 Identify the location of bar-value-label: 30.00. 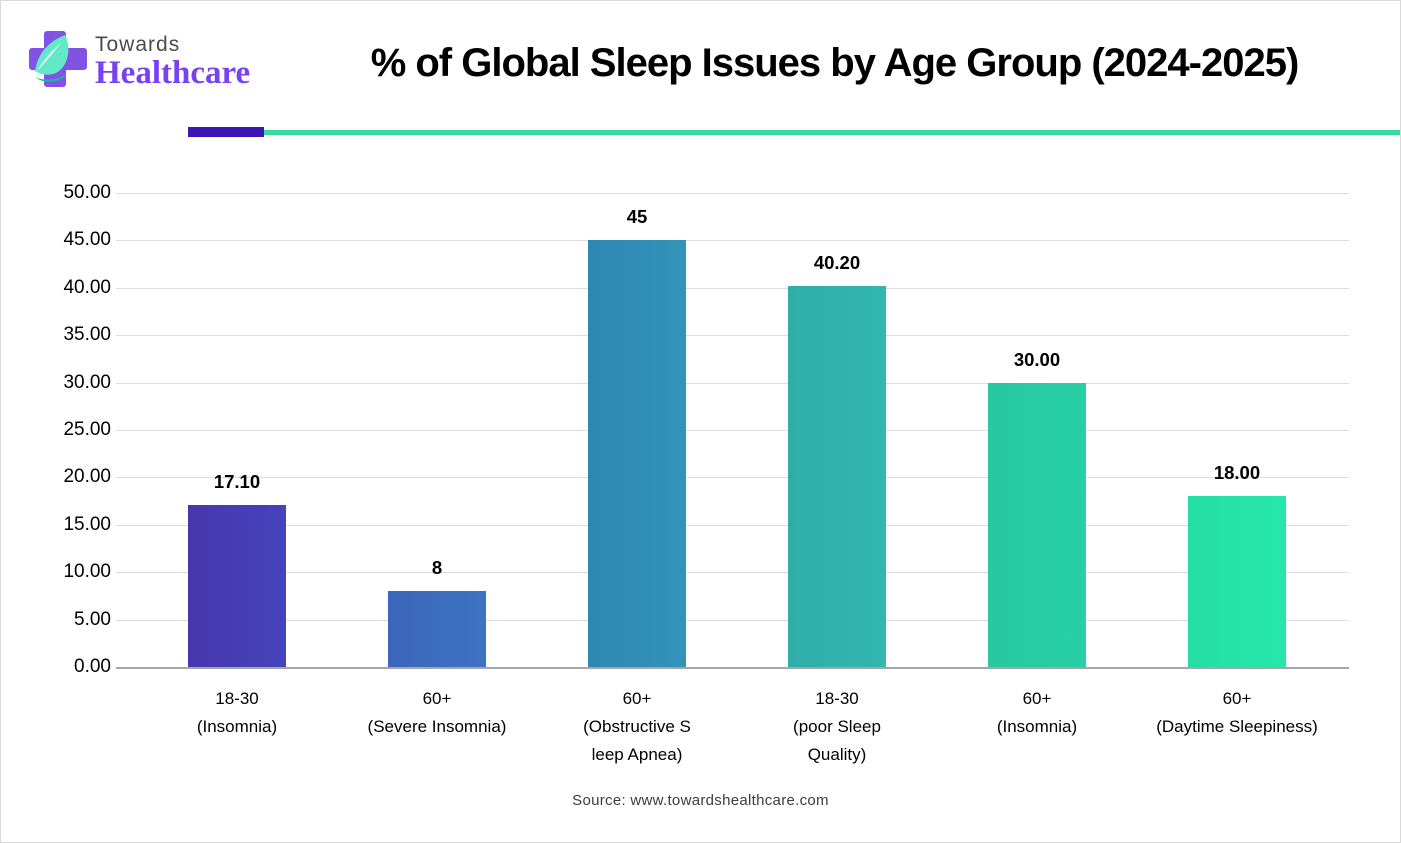
(1037, 359).